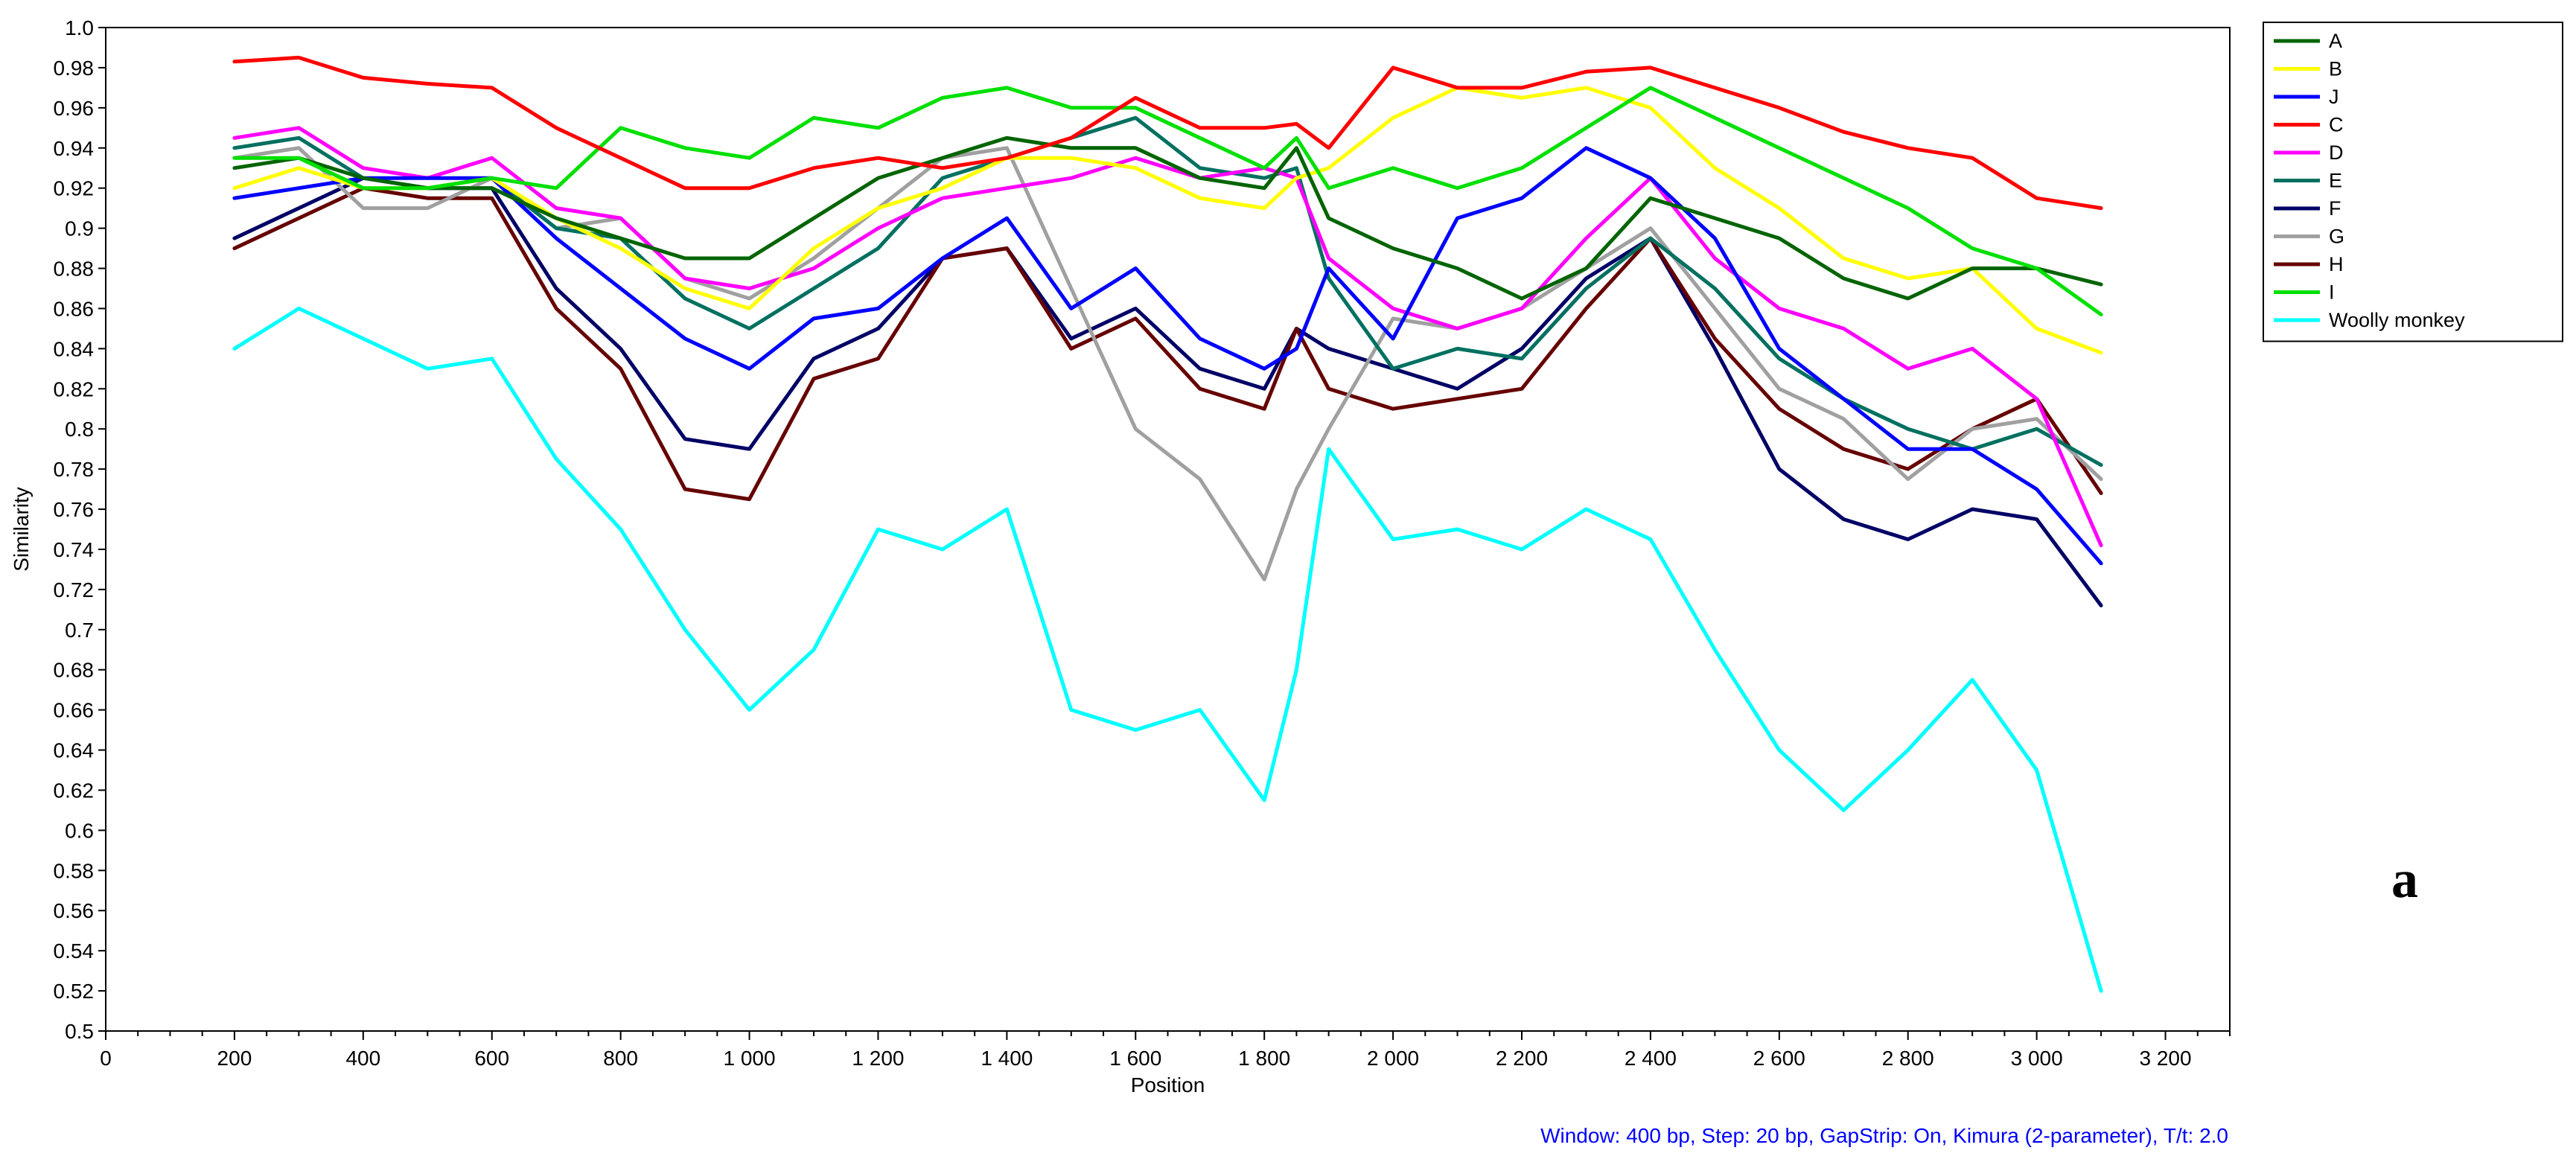 The width and height of the screenshot is (2576, 1165). What do you see at coordinates (74, 509) in the screenshot?
I see `y-tick-label: 0.76` at bounding box center [74, 509].